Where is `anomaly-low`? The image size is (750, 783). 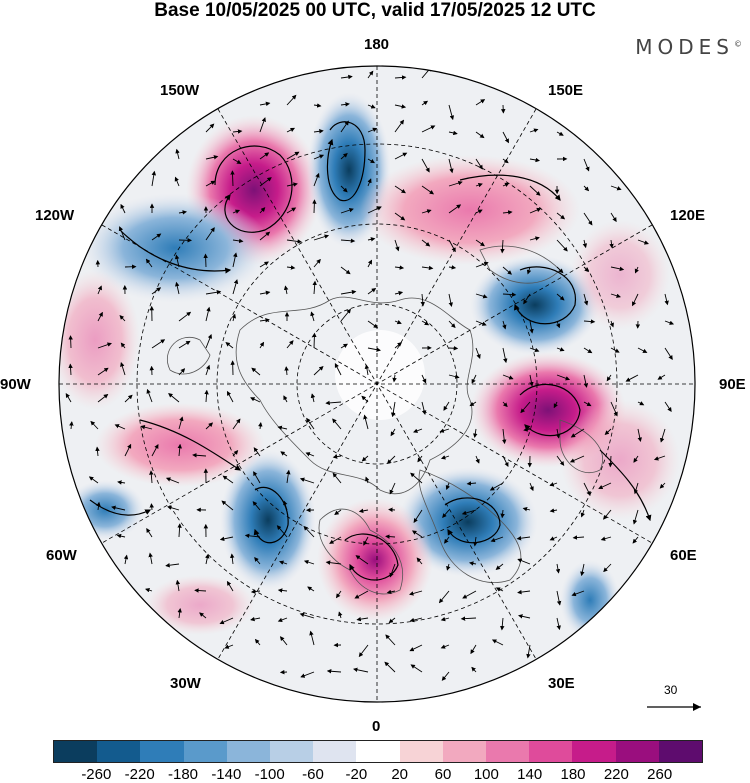 anomaly-low is located at coordinates (175, 248).